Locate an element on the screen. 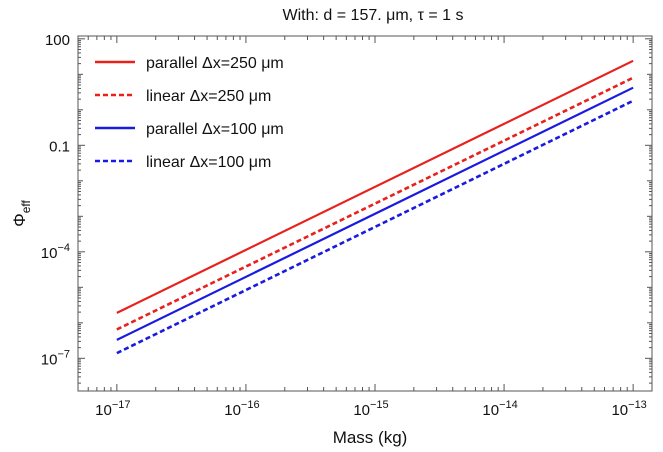 Image resolution: width=663 pixels, height=452 pixels. y-axis-label: Φeff is located at coordinates (21, 212).